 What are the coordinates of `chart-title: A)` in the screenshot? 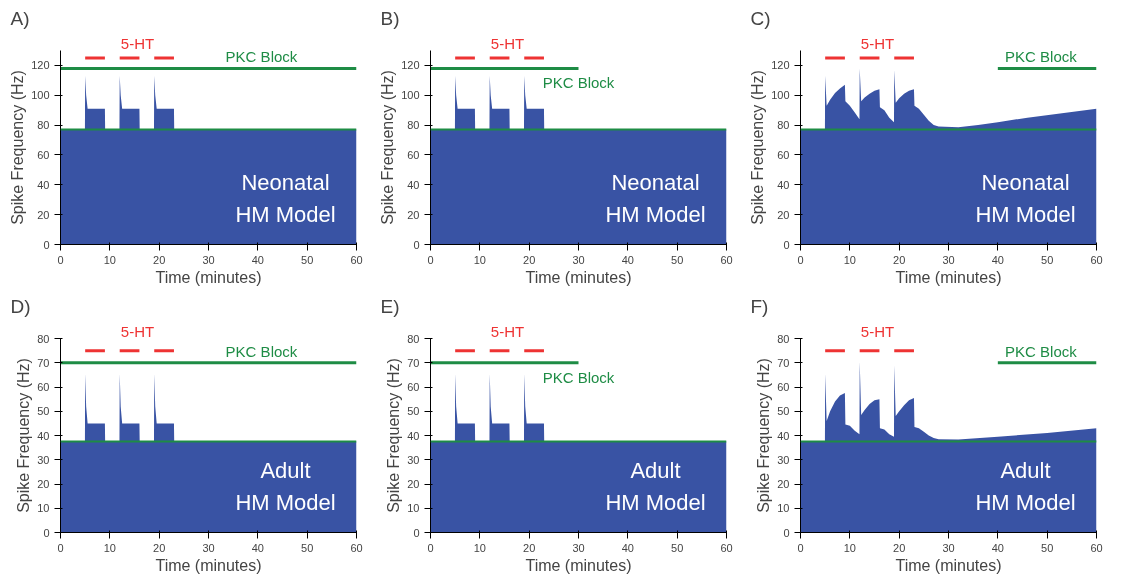 It's located at (20, 18).